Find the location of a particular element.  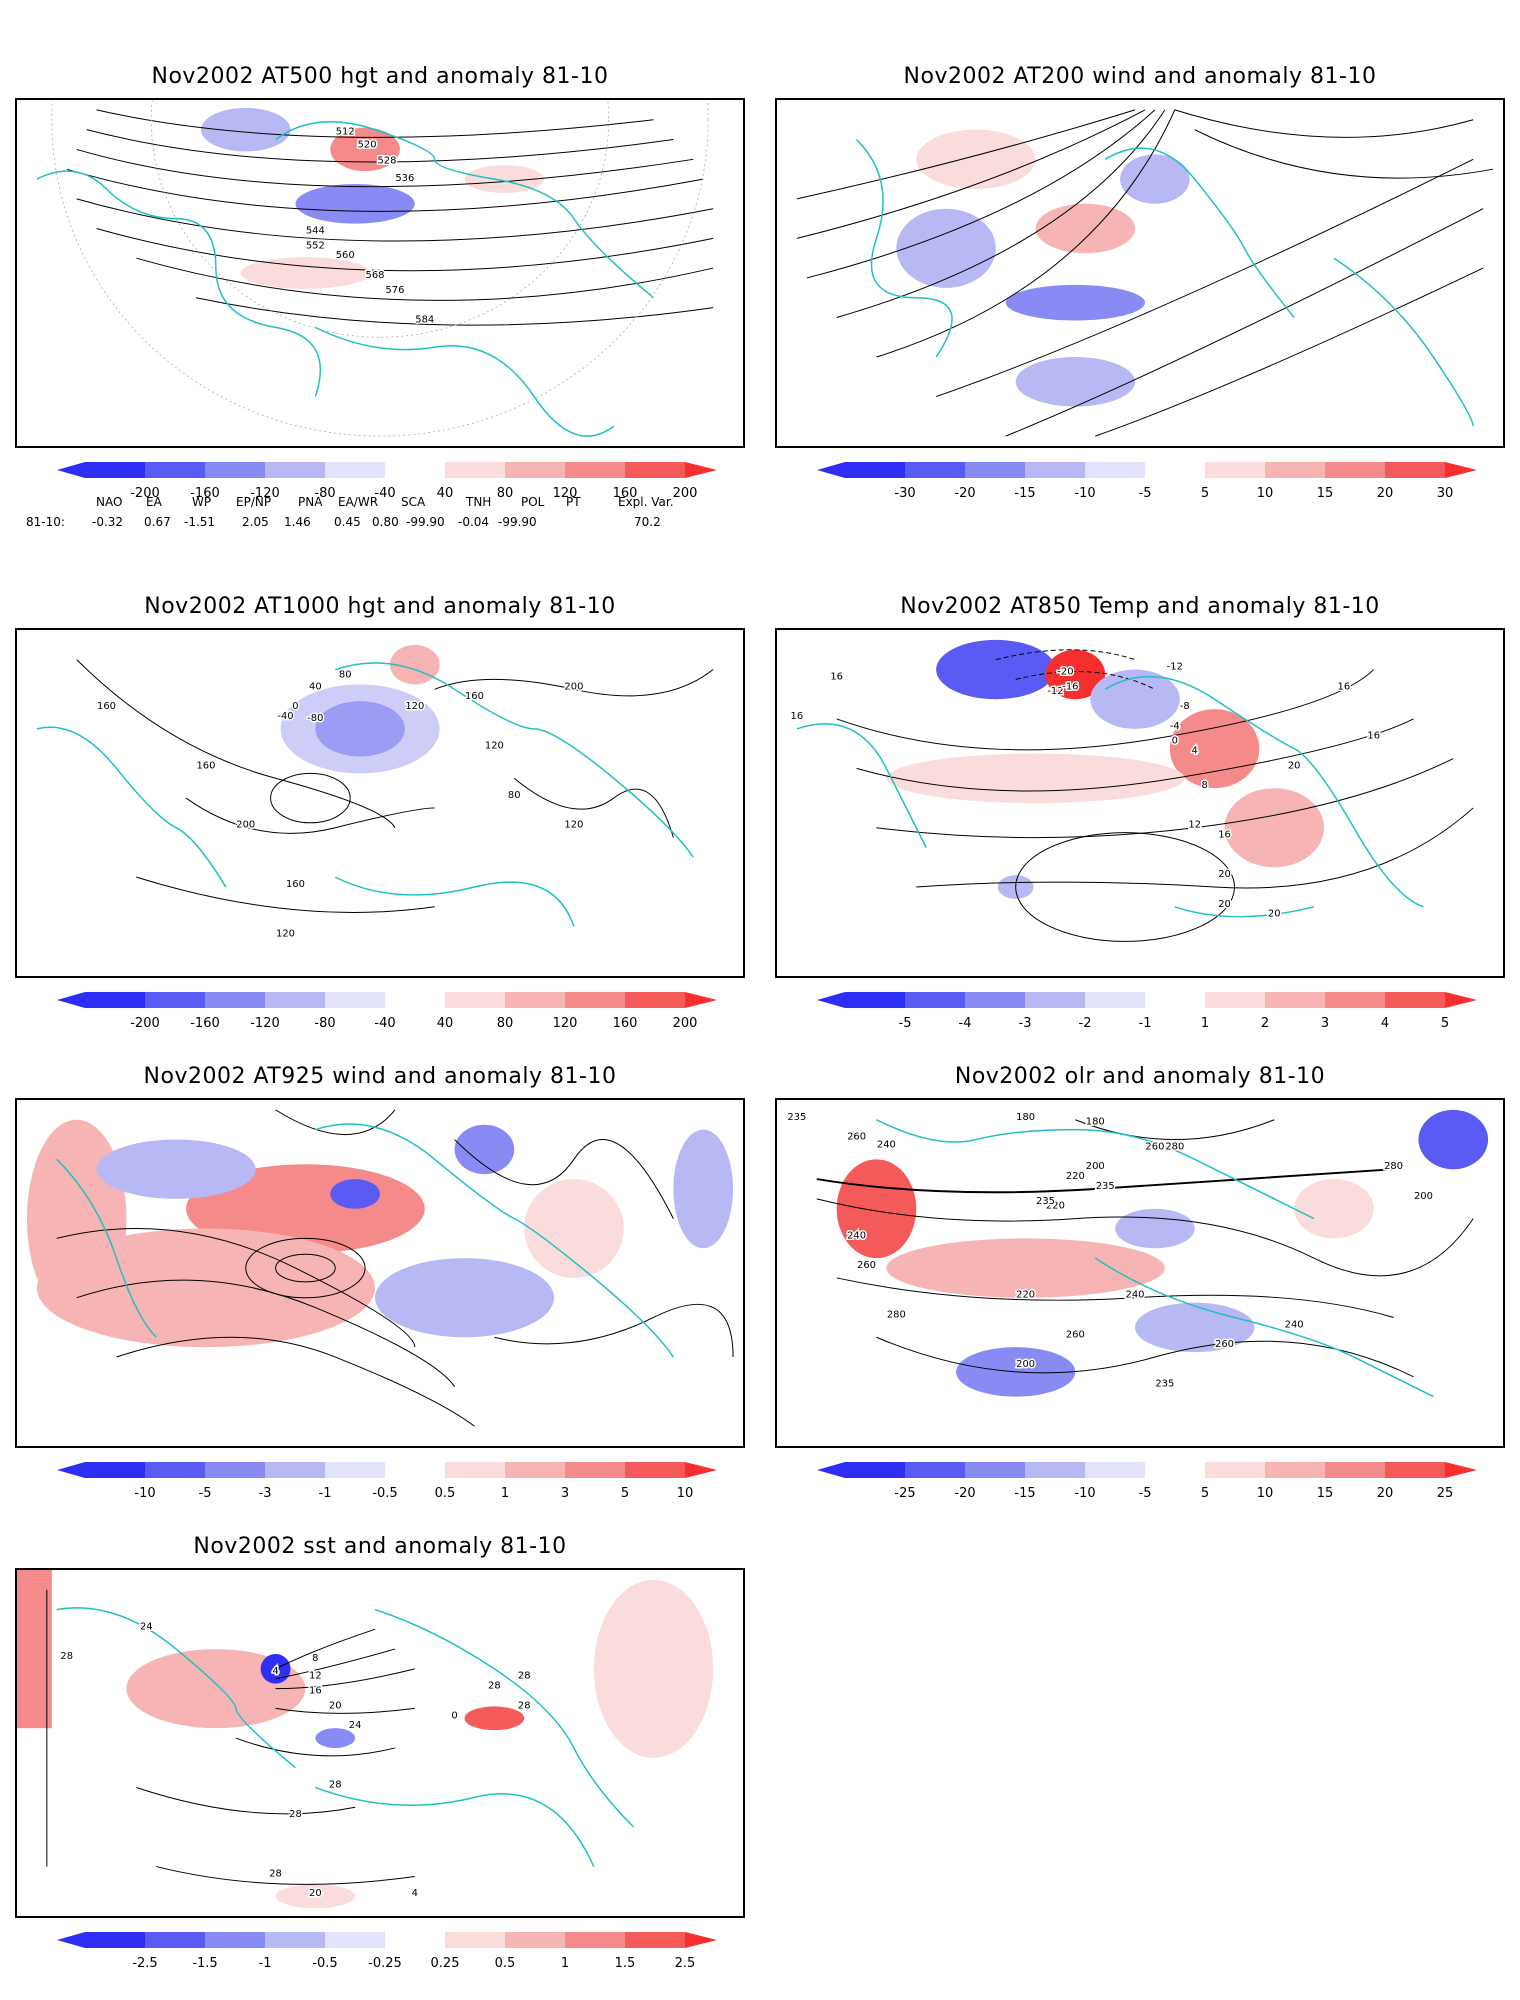

contour-label: 568 is located at coordinates (375, 275).